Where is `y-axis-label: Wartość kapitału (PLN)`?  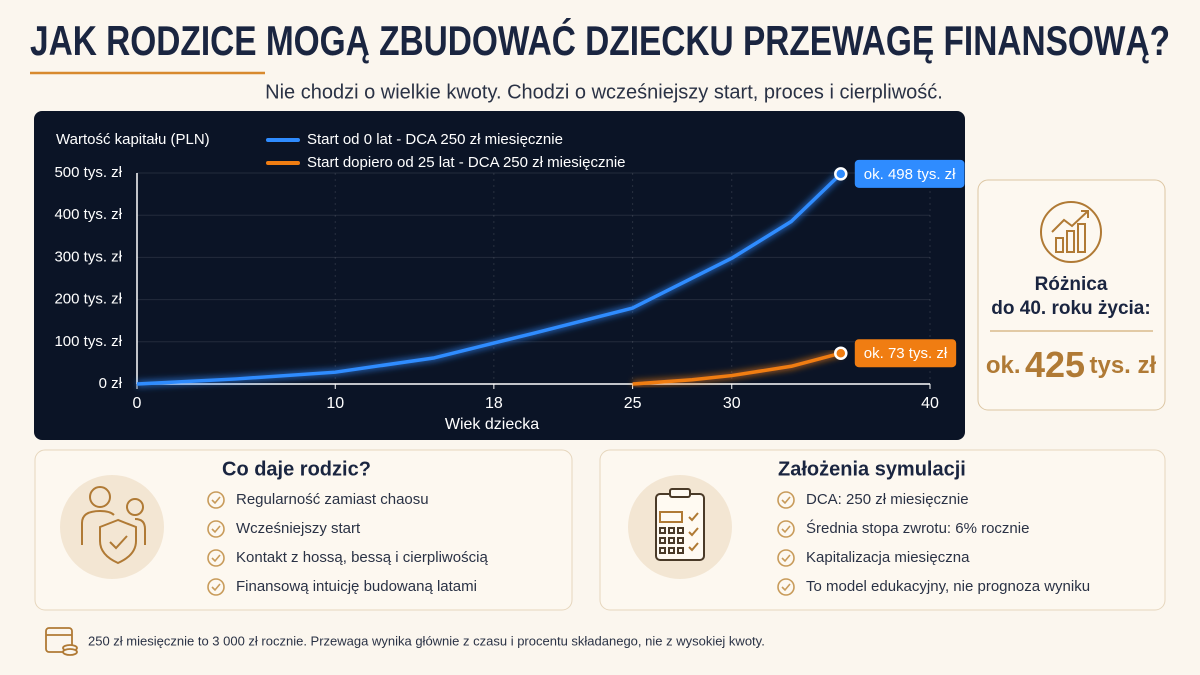
y-axis-label: Wartość kapitału (PLN) is located at coordinates (133, 139).